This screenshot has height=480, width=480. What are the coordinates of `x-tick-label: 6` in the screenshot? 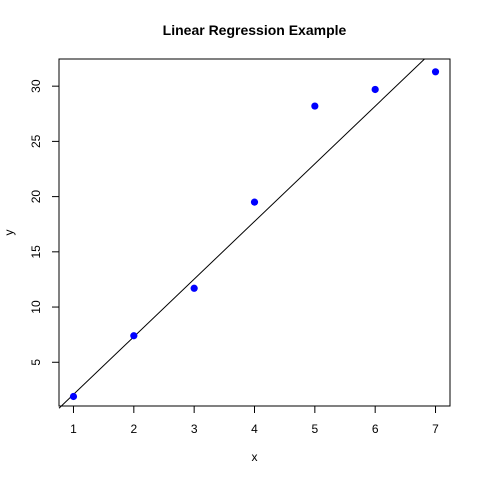 It's located at (375, 429).